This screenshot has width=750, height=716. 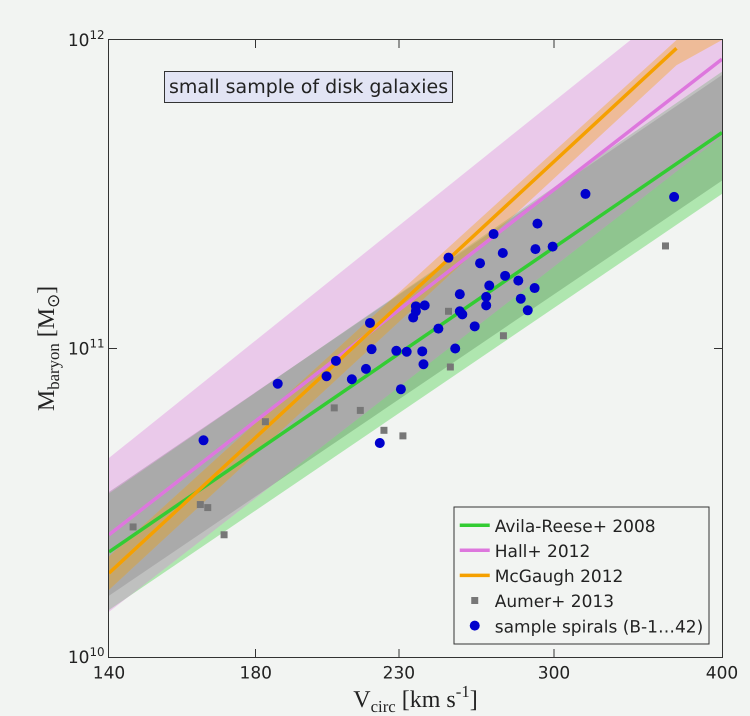 I want to click on y-tick-label: 10$^{11}$, so click(x=86, y=348).